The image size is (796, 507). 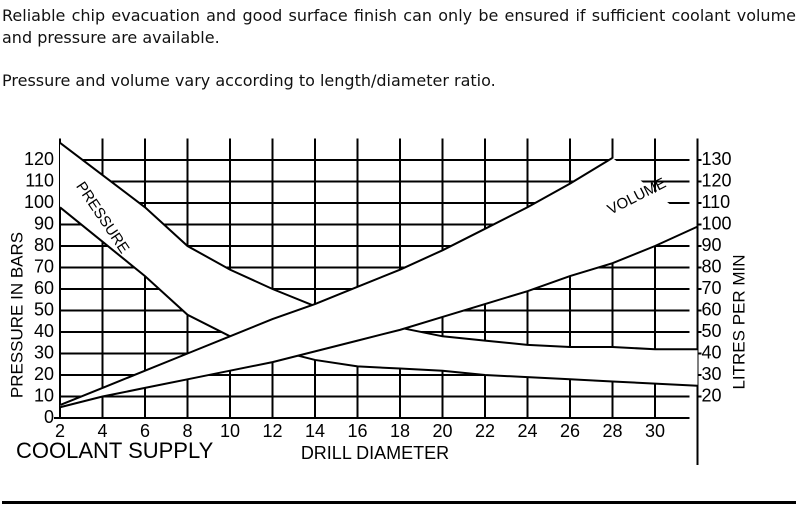 I want to click on x-tick-label: 6, so click(x=145, y=431).